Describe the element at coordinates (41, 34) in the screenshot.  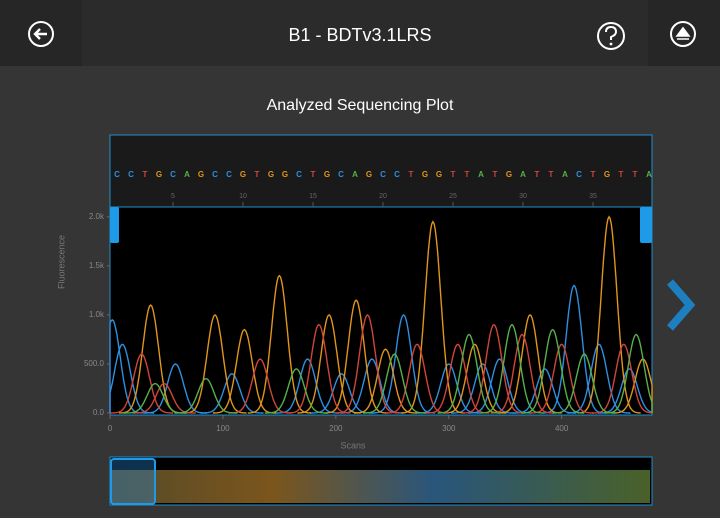
I see `back-button` at that location.